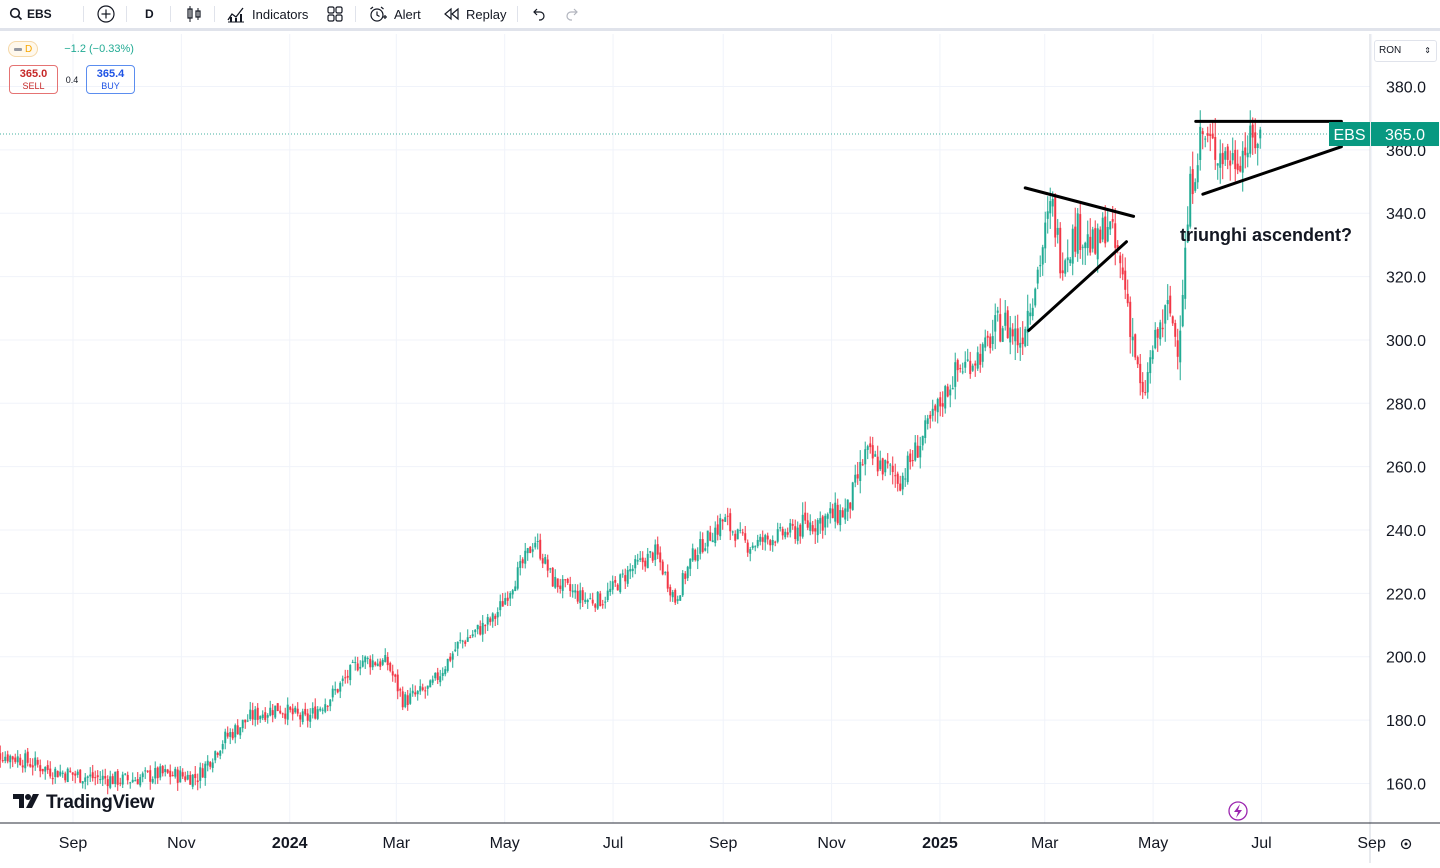 The image size is (1440, 868). What do you see at coordinates (29, 49) in the screenshot?
I see `interval-badge-label: D` at bounding box center [29, 49].